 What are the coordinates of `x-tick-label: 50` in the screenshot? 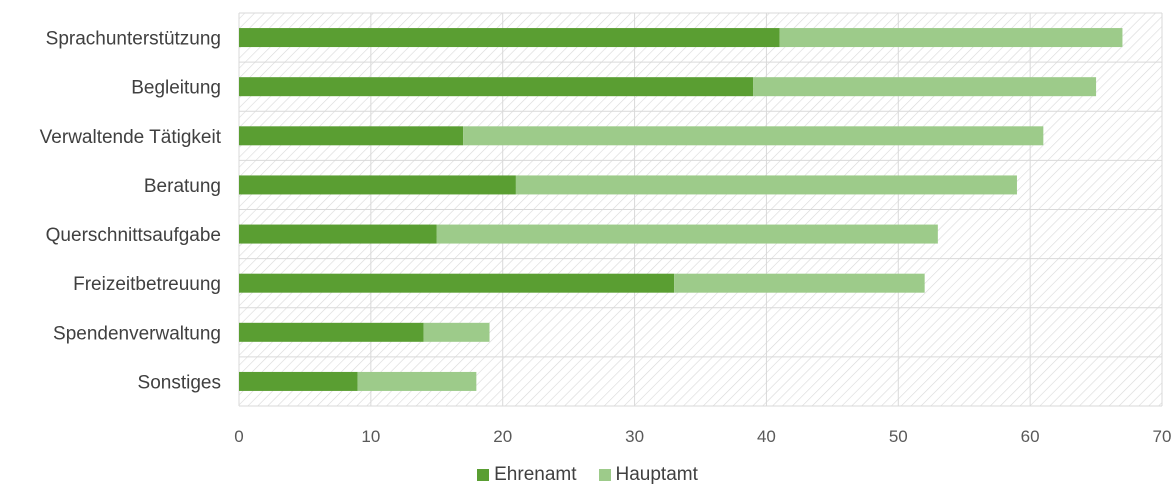 It's located at (898, 436).